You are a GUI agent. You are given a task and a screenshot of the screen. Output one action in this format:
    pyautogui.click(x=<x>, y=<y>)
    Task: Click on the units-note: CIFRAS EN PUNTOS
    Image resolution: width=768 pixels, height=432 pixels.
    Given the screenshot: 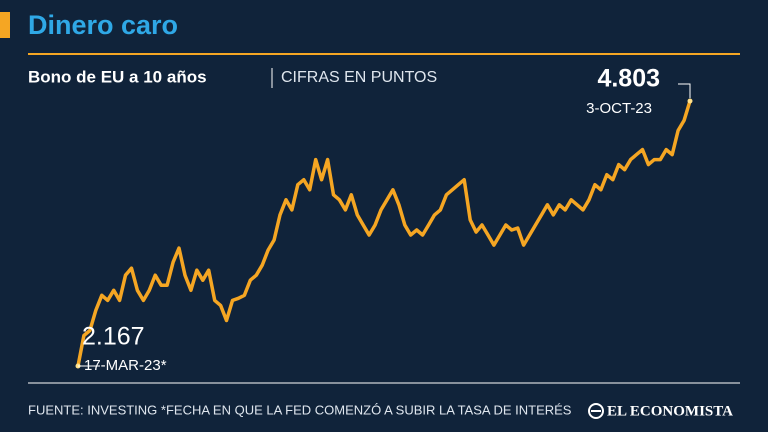 What is the action you would take?
    pyautogui.click(x=359, y=77)
    